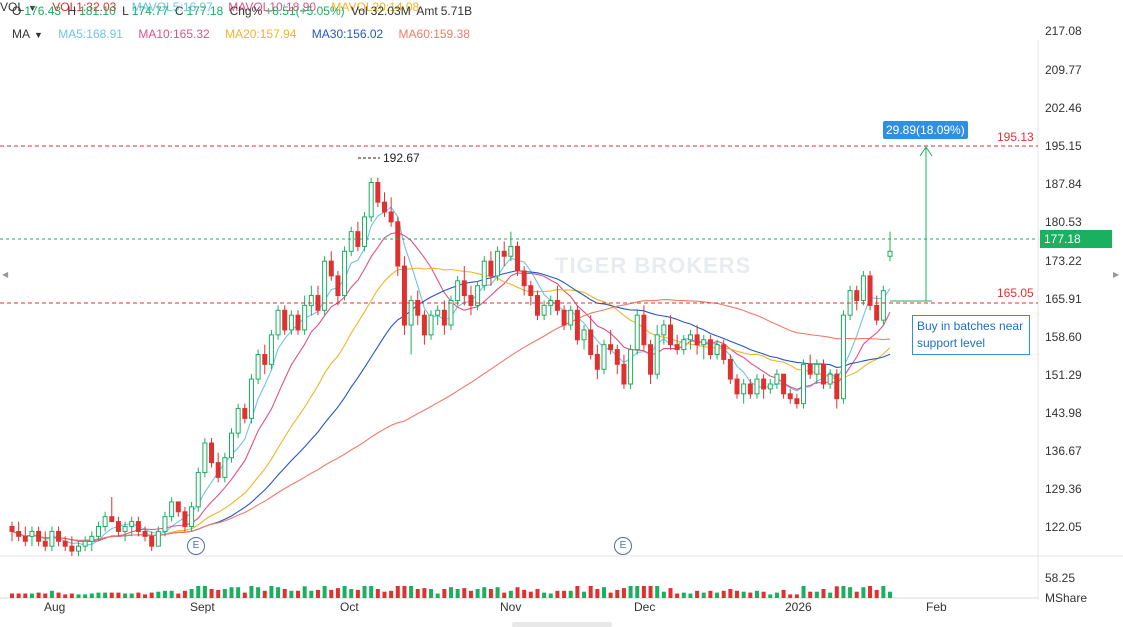 This screenshot has width=1123, height=627. Describe the element at coordinates (562, 624) in the screenshot. I see `horizontal-scrollbar` at that location.